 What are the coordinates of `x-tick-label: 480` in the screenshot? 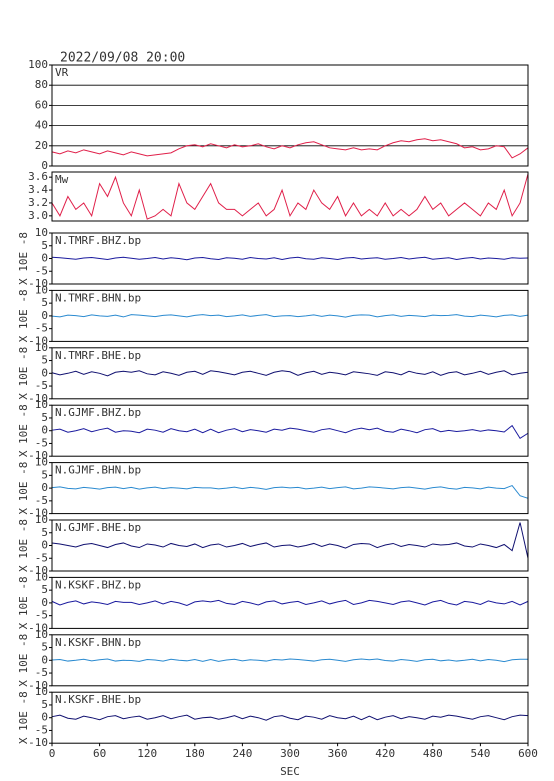 It's located at (433, 753).